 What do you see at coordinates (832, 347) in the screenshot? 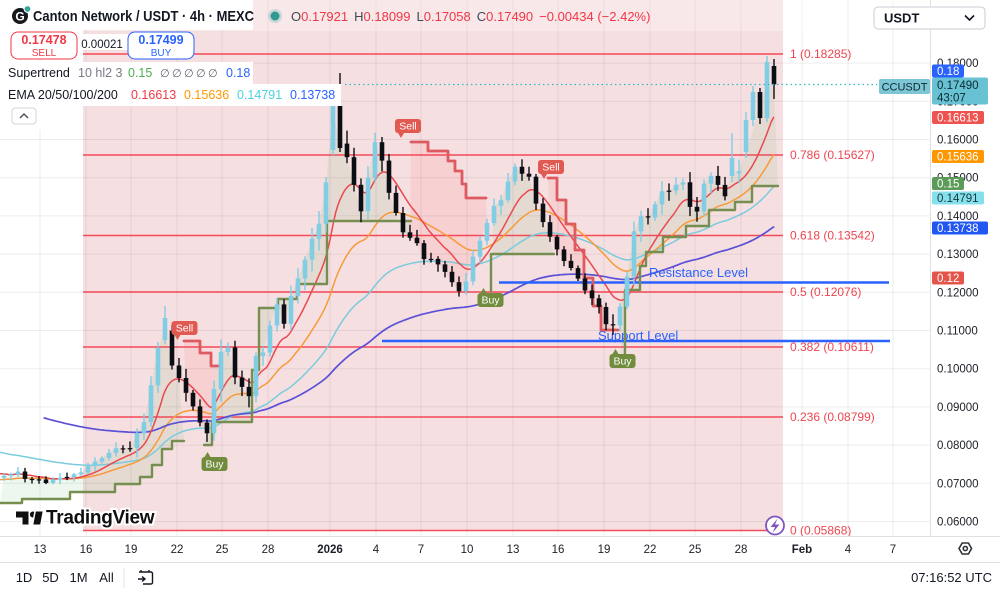
I see `svg-text: 0.382 (0.10611)` at bounding box center [832, 347].